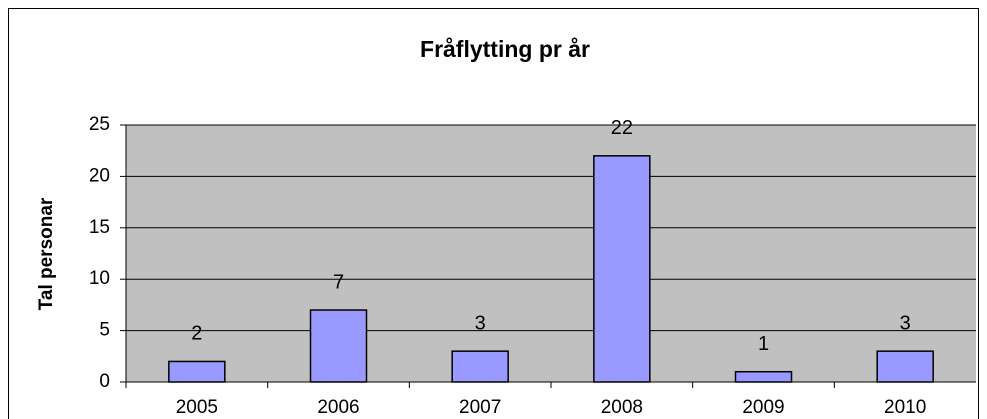 The image size is (987, 419). I want to click on x-tick-label: 2010, so click(905, 407).